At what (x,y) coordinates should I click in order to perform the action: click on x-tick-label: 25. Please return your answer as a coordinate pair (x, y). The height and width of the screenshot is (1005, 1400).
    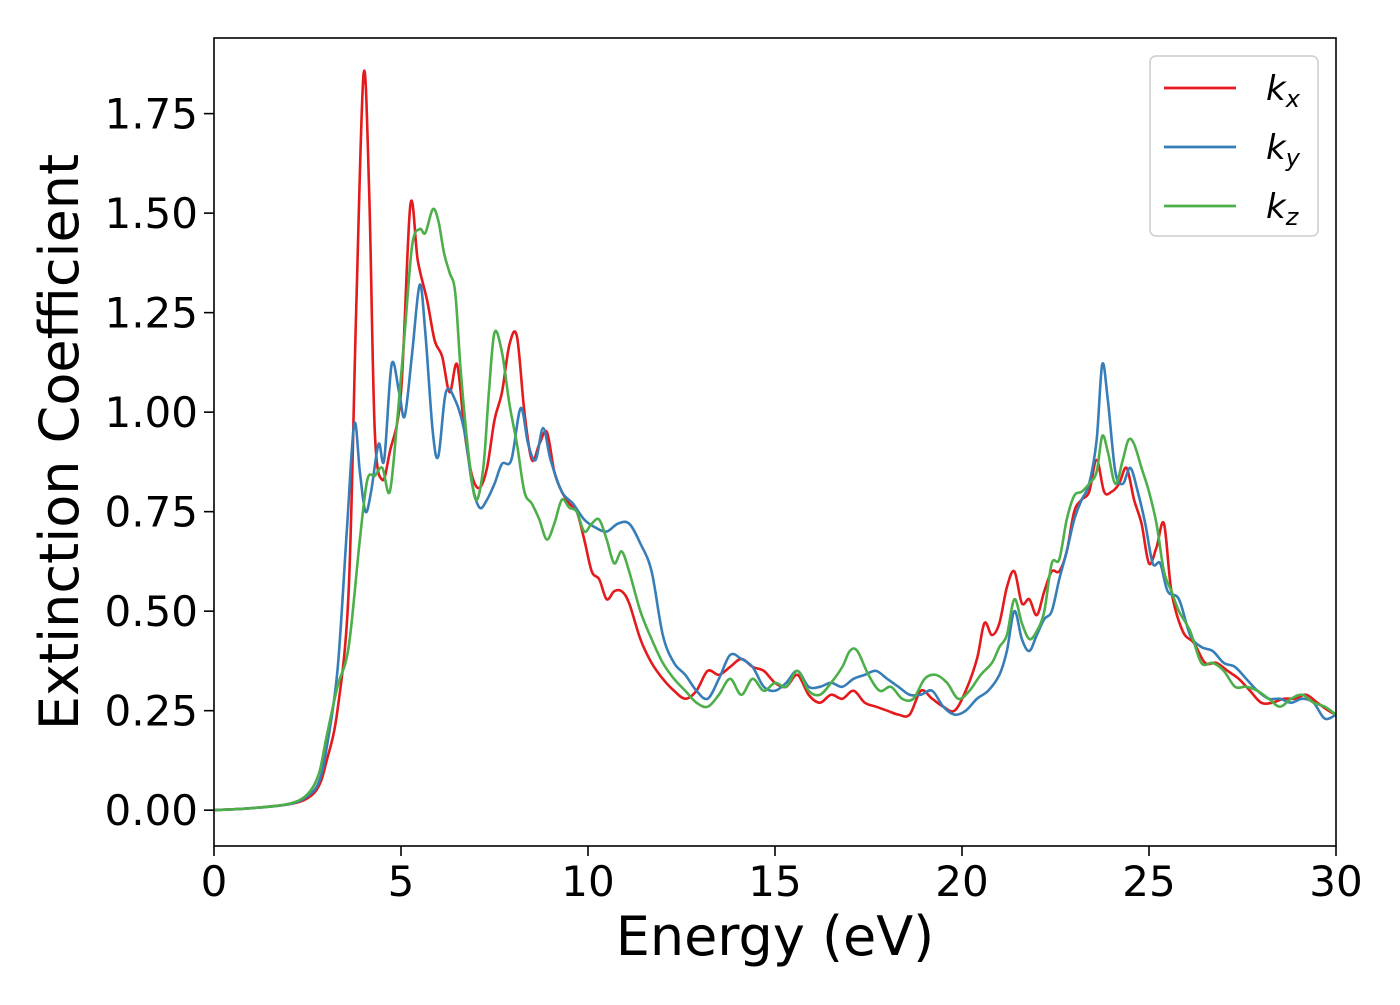
    Looking at the image, I should click on (1148, 881).